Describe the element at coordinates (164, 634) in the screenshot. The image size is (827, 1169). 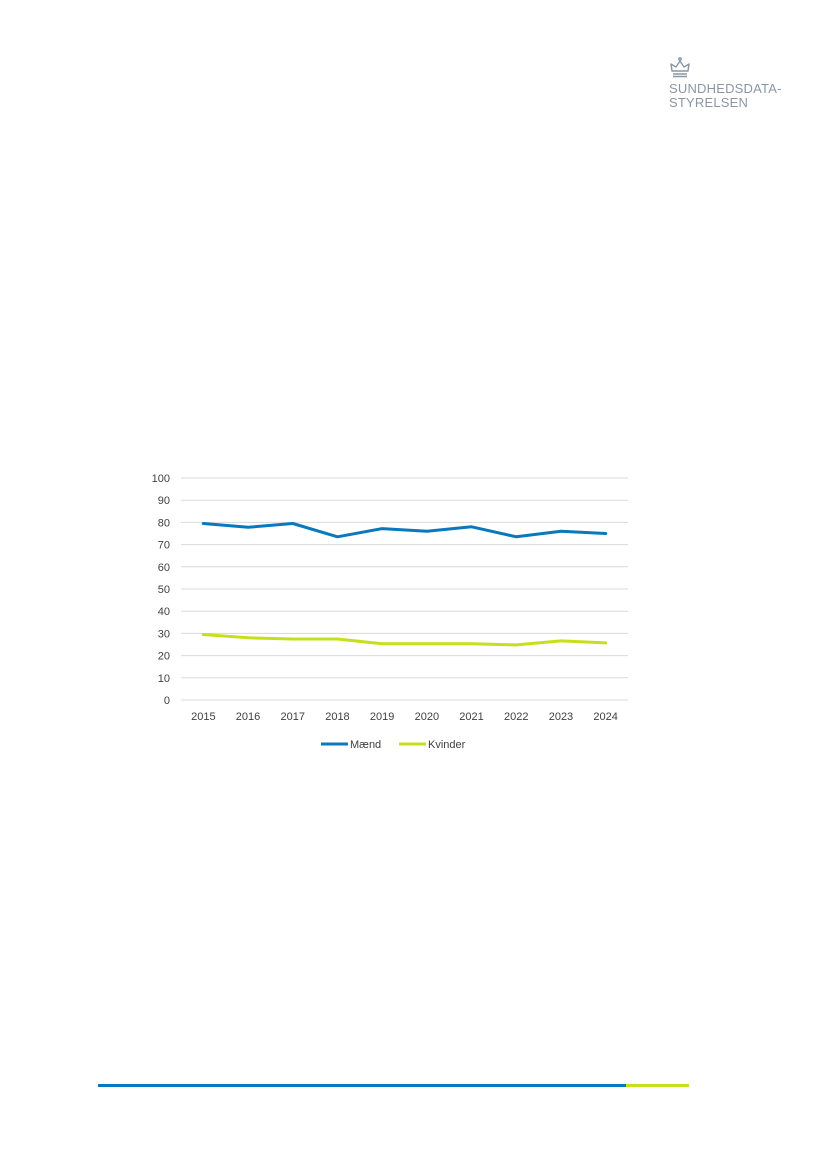
I see `y-tick-label: 30` at that location.